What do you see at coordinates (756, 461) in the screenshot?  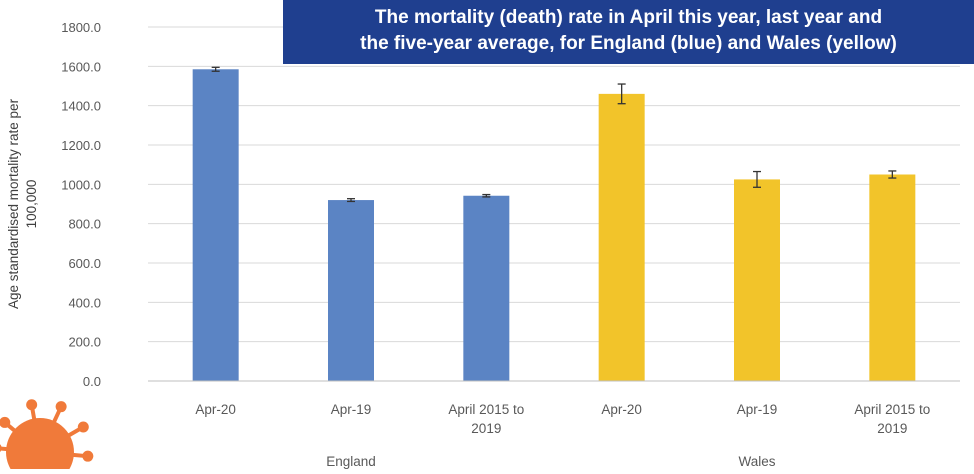 I see `group-label: Wales` at bounding box center [756, 461].